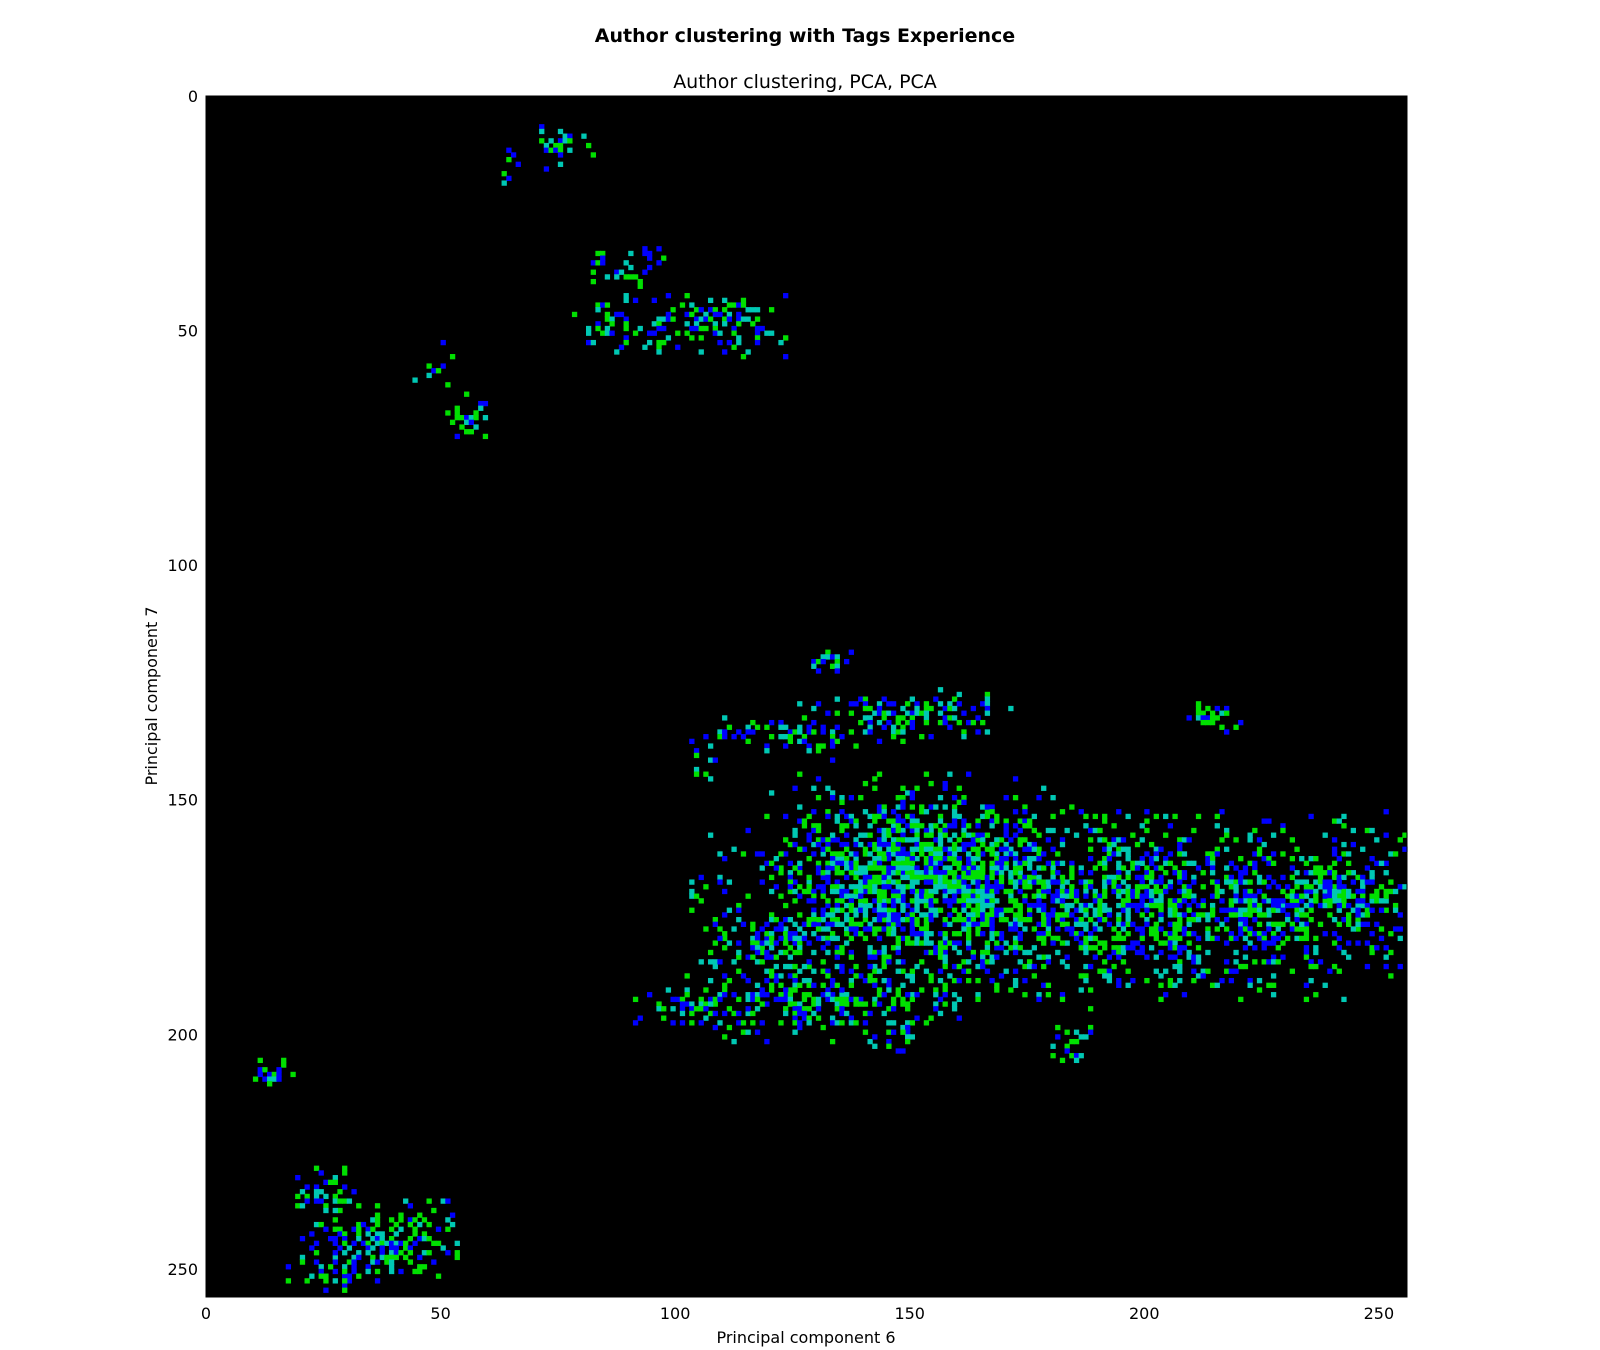 The height and width of the screenshot is (1350, 1600). What do you see at coordinates (182, 1269) in the screenshot?
I see `y-tick-label: 250` at bounding box center [182, 1269].